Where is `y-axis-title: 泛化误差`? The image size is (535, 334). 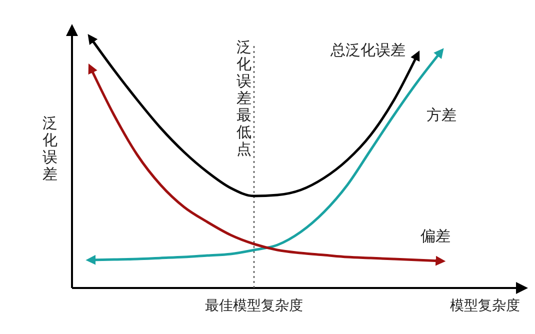 y-axis-title: 泛化误差 is located at coordinates (244, 72).